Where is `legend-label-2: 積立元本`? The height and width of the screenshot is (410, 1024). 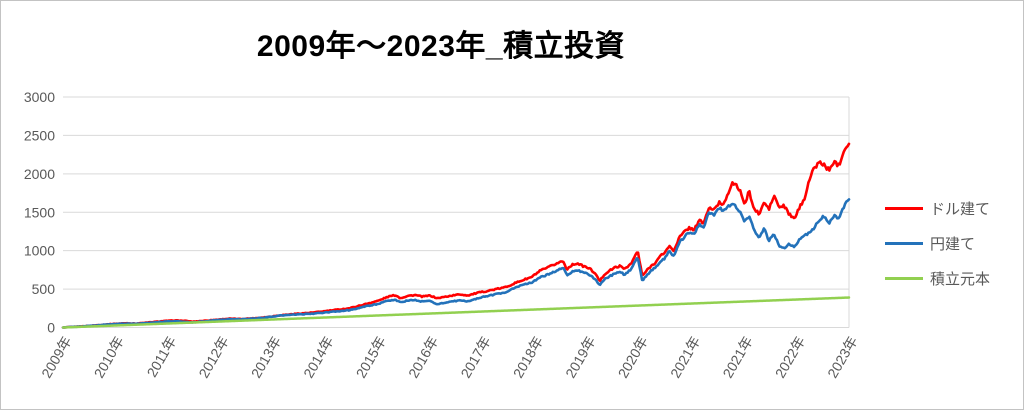
legend-label-2: 積立元本 is located at coordinates (960, 279).